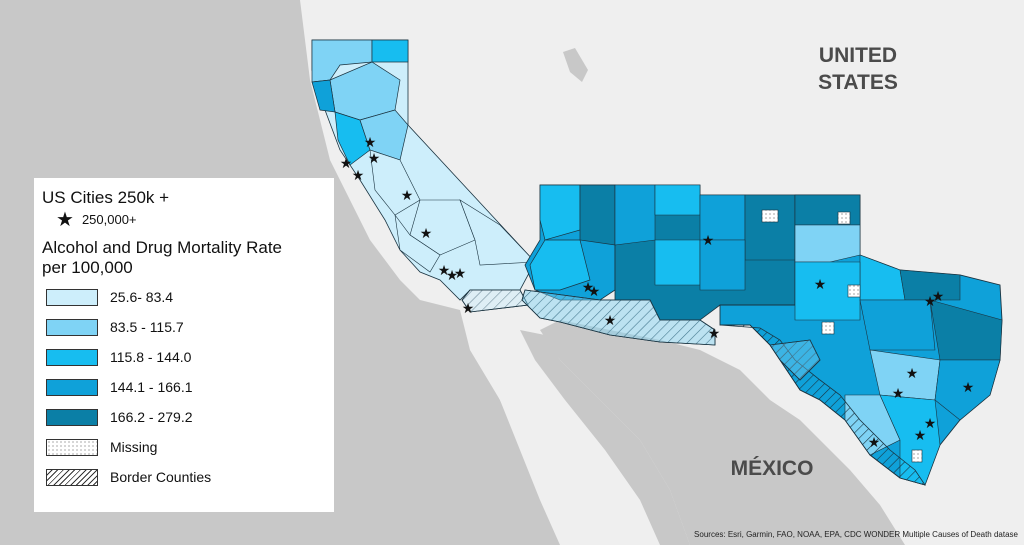 The height and width of the screenshot is (545, 1024). Describe the element at coordinates (151, 387) in the screenshot. I see `legend-class-label: 144.1 - 166.1` at that location.